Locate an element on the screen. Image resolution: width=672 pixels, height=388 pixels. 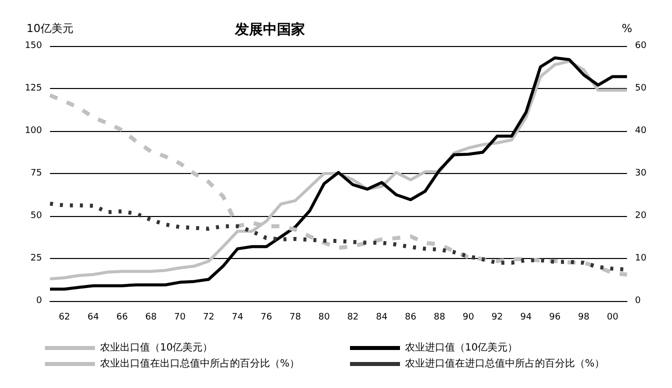
y-tick-label: 75 is located at coordinates (36, 173).